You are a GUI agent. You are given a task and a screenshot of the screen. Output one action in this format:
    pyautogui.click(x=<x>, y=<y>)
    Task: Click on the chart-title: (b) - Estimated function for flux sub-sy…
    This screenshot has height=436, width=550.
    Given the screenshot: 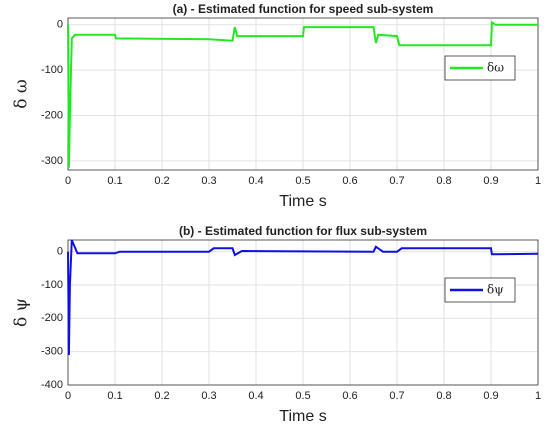 What is the action you would take?
    pyautogui.click(x=303, y=231)
    